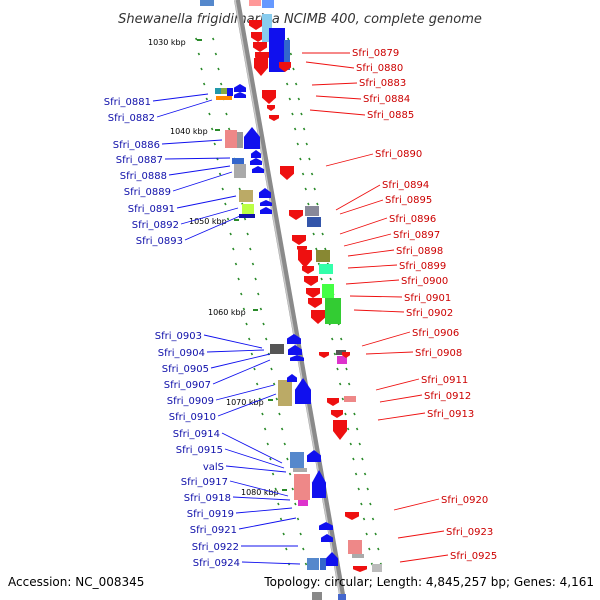 The height and width of the screenshot is (600, 600). What do you see at coordinates (398, 154) in the screenshot?
I see `gene-label: Sfri_0890` at bounding box center [398, 154].